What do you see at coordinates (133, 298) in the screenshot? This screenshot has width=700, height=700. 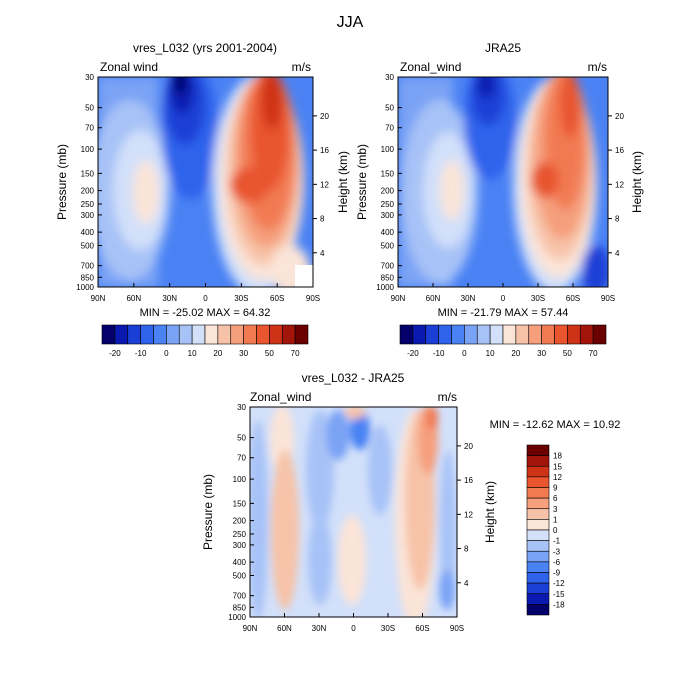 I see `latitude-tick-label: 60N` at bounding box center [133, 298].